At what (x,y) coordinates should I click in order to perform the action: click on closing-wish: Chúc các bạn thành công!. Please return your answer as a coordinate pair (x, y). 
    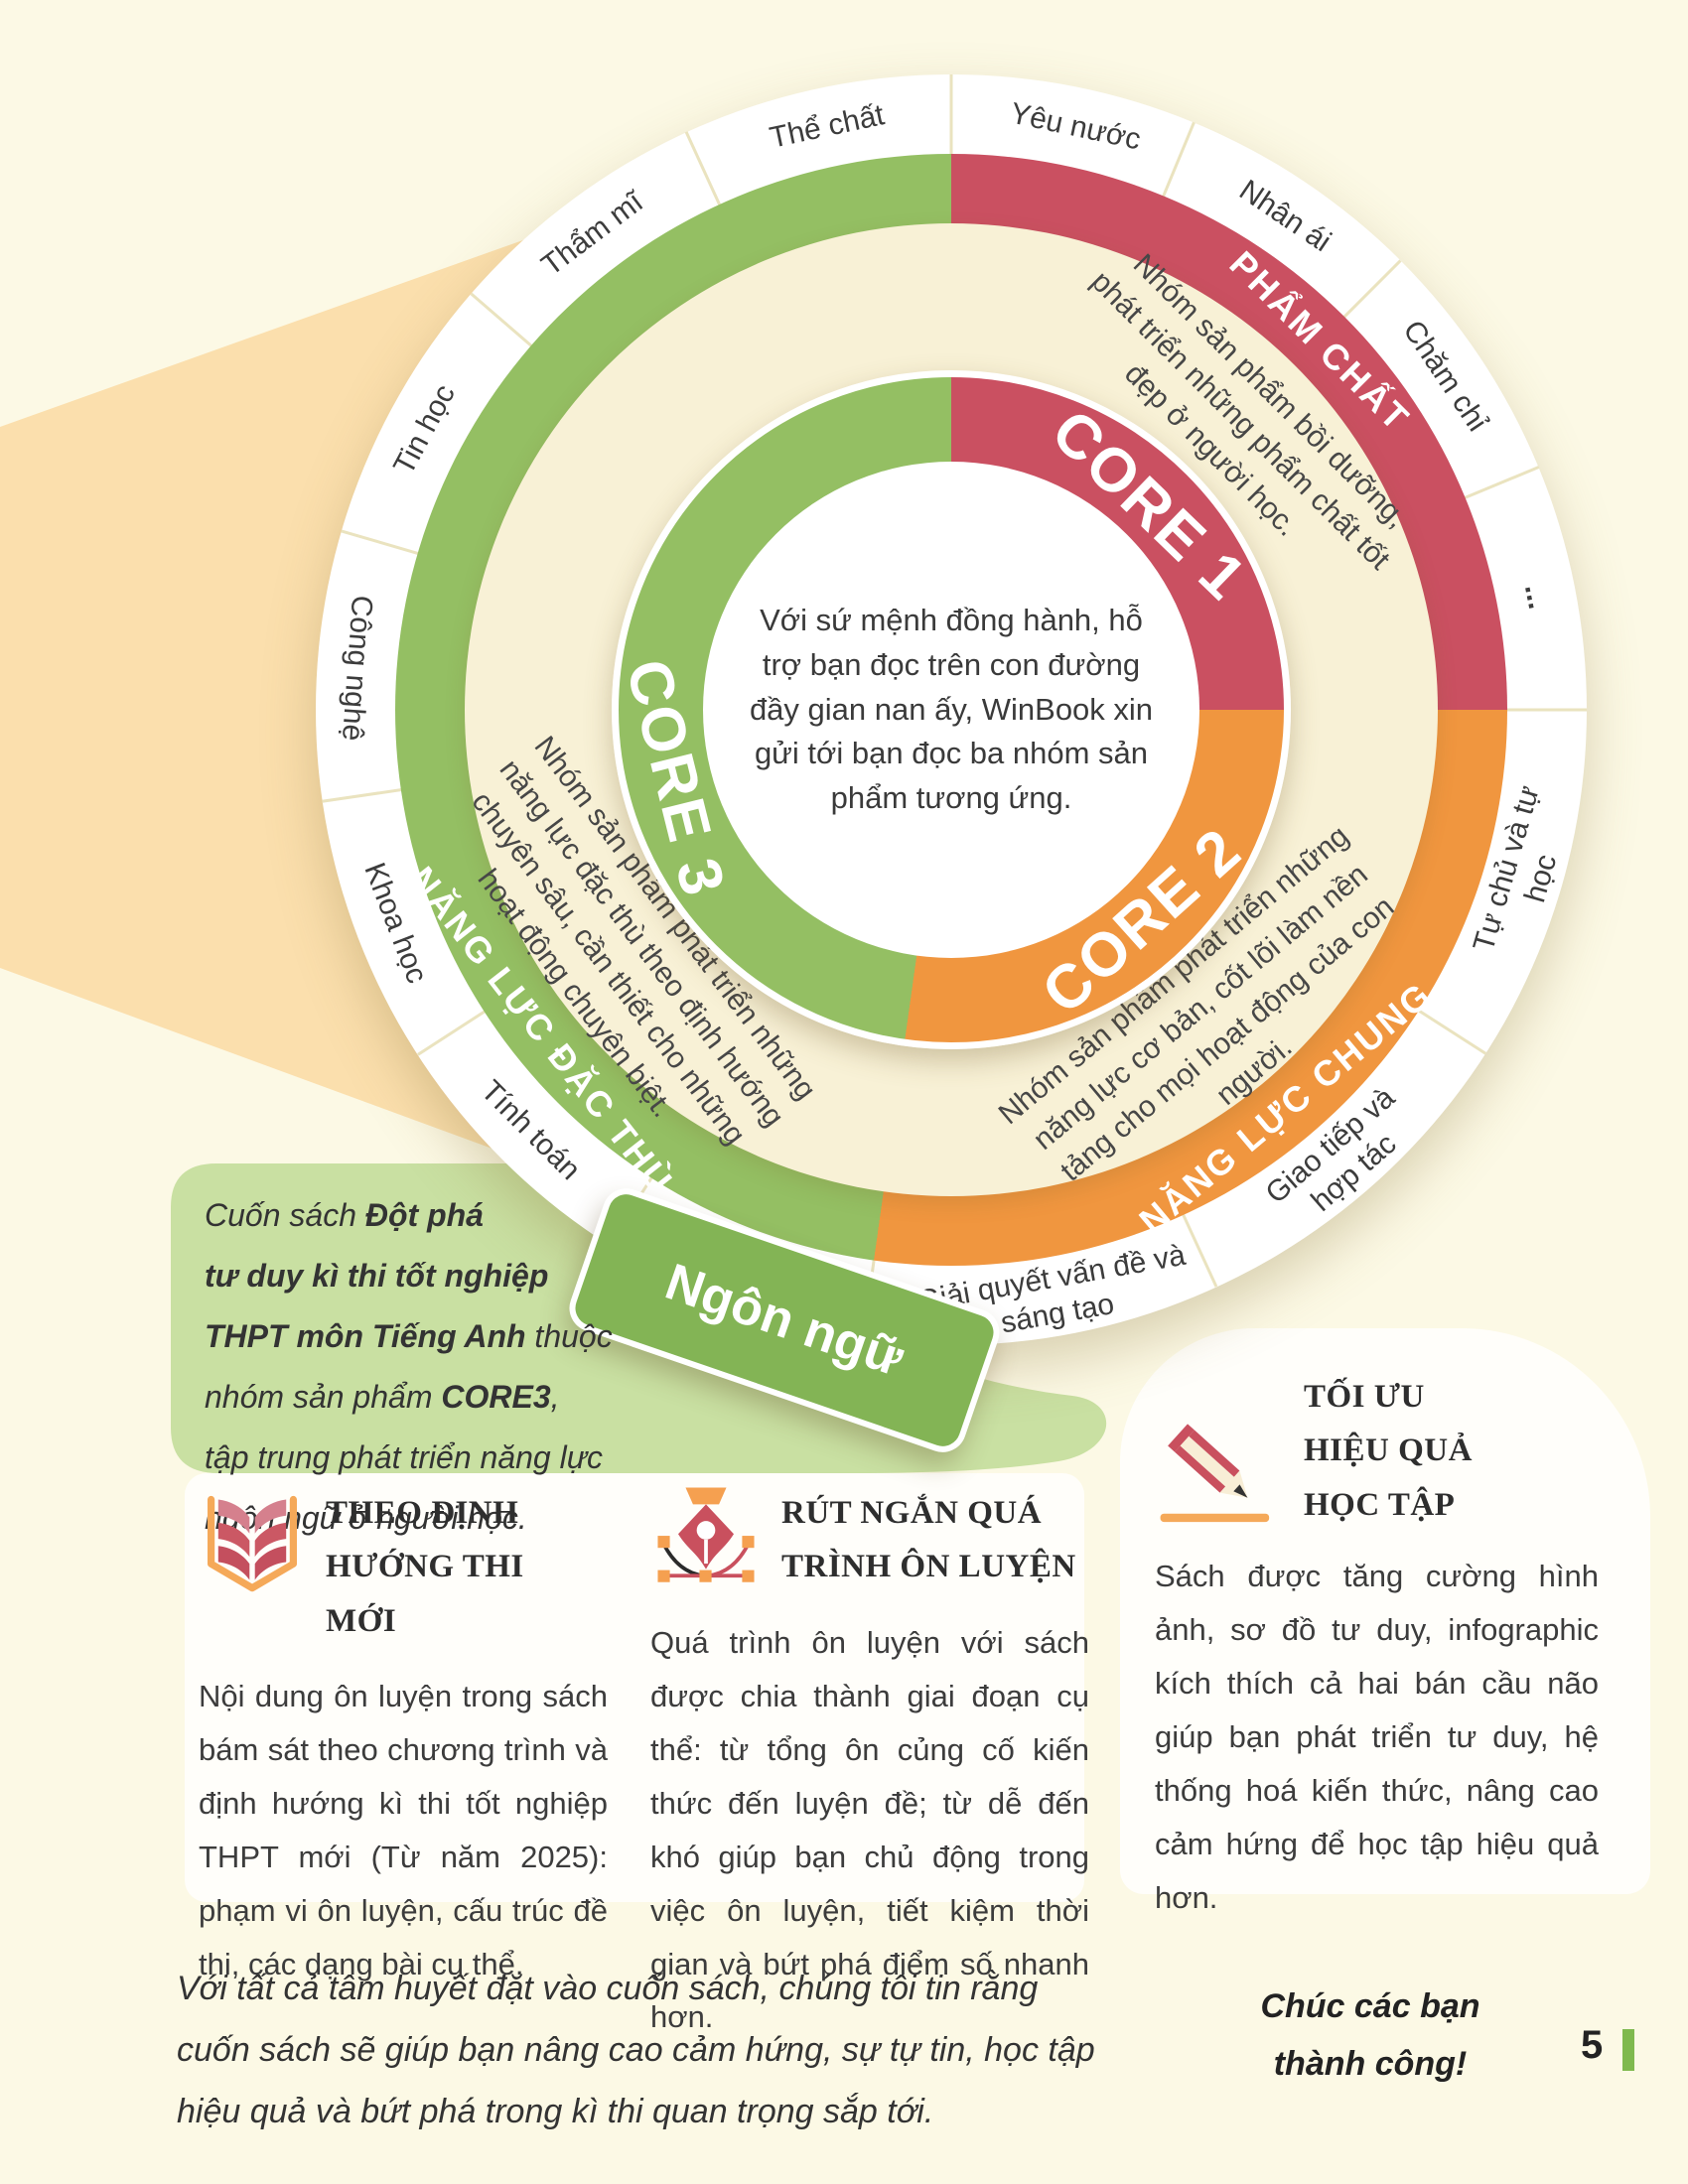
    Looking at the image, I should click on (1370, 2035).